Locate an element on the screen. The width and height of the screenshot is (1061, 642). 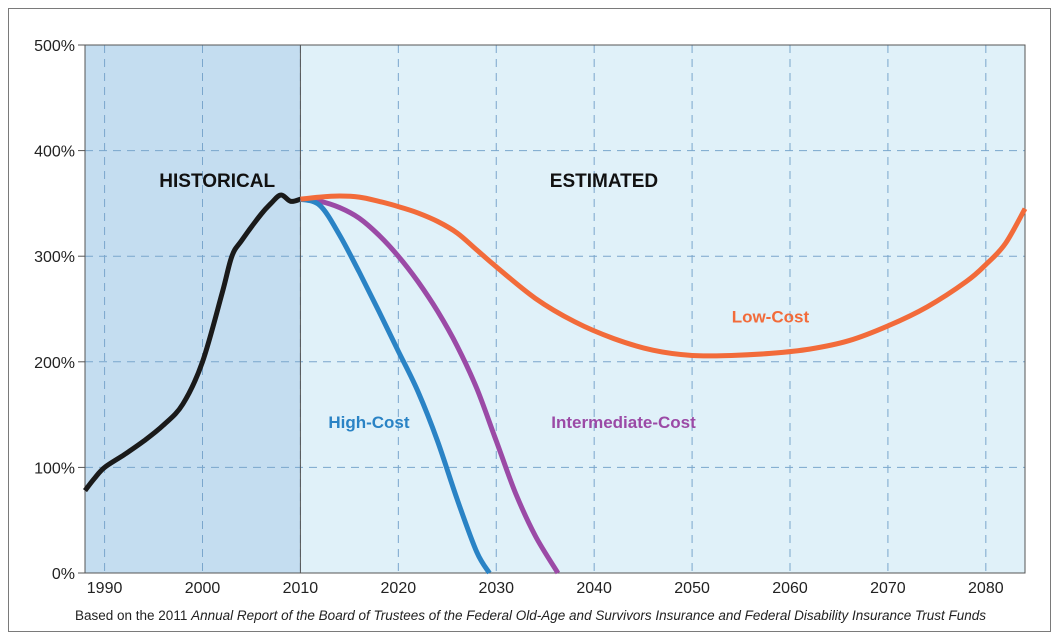
x-tick-label: 2070 is located at coordinates (888, 588).